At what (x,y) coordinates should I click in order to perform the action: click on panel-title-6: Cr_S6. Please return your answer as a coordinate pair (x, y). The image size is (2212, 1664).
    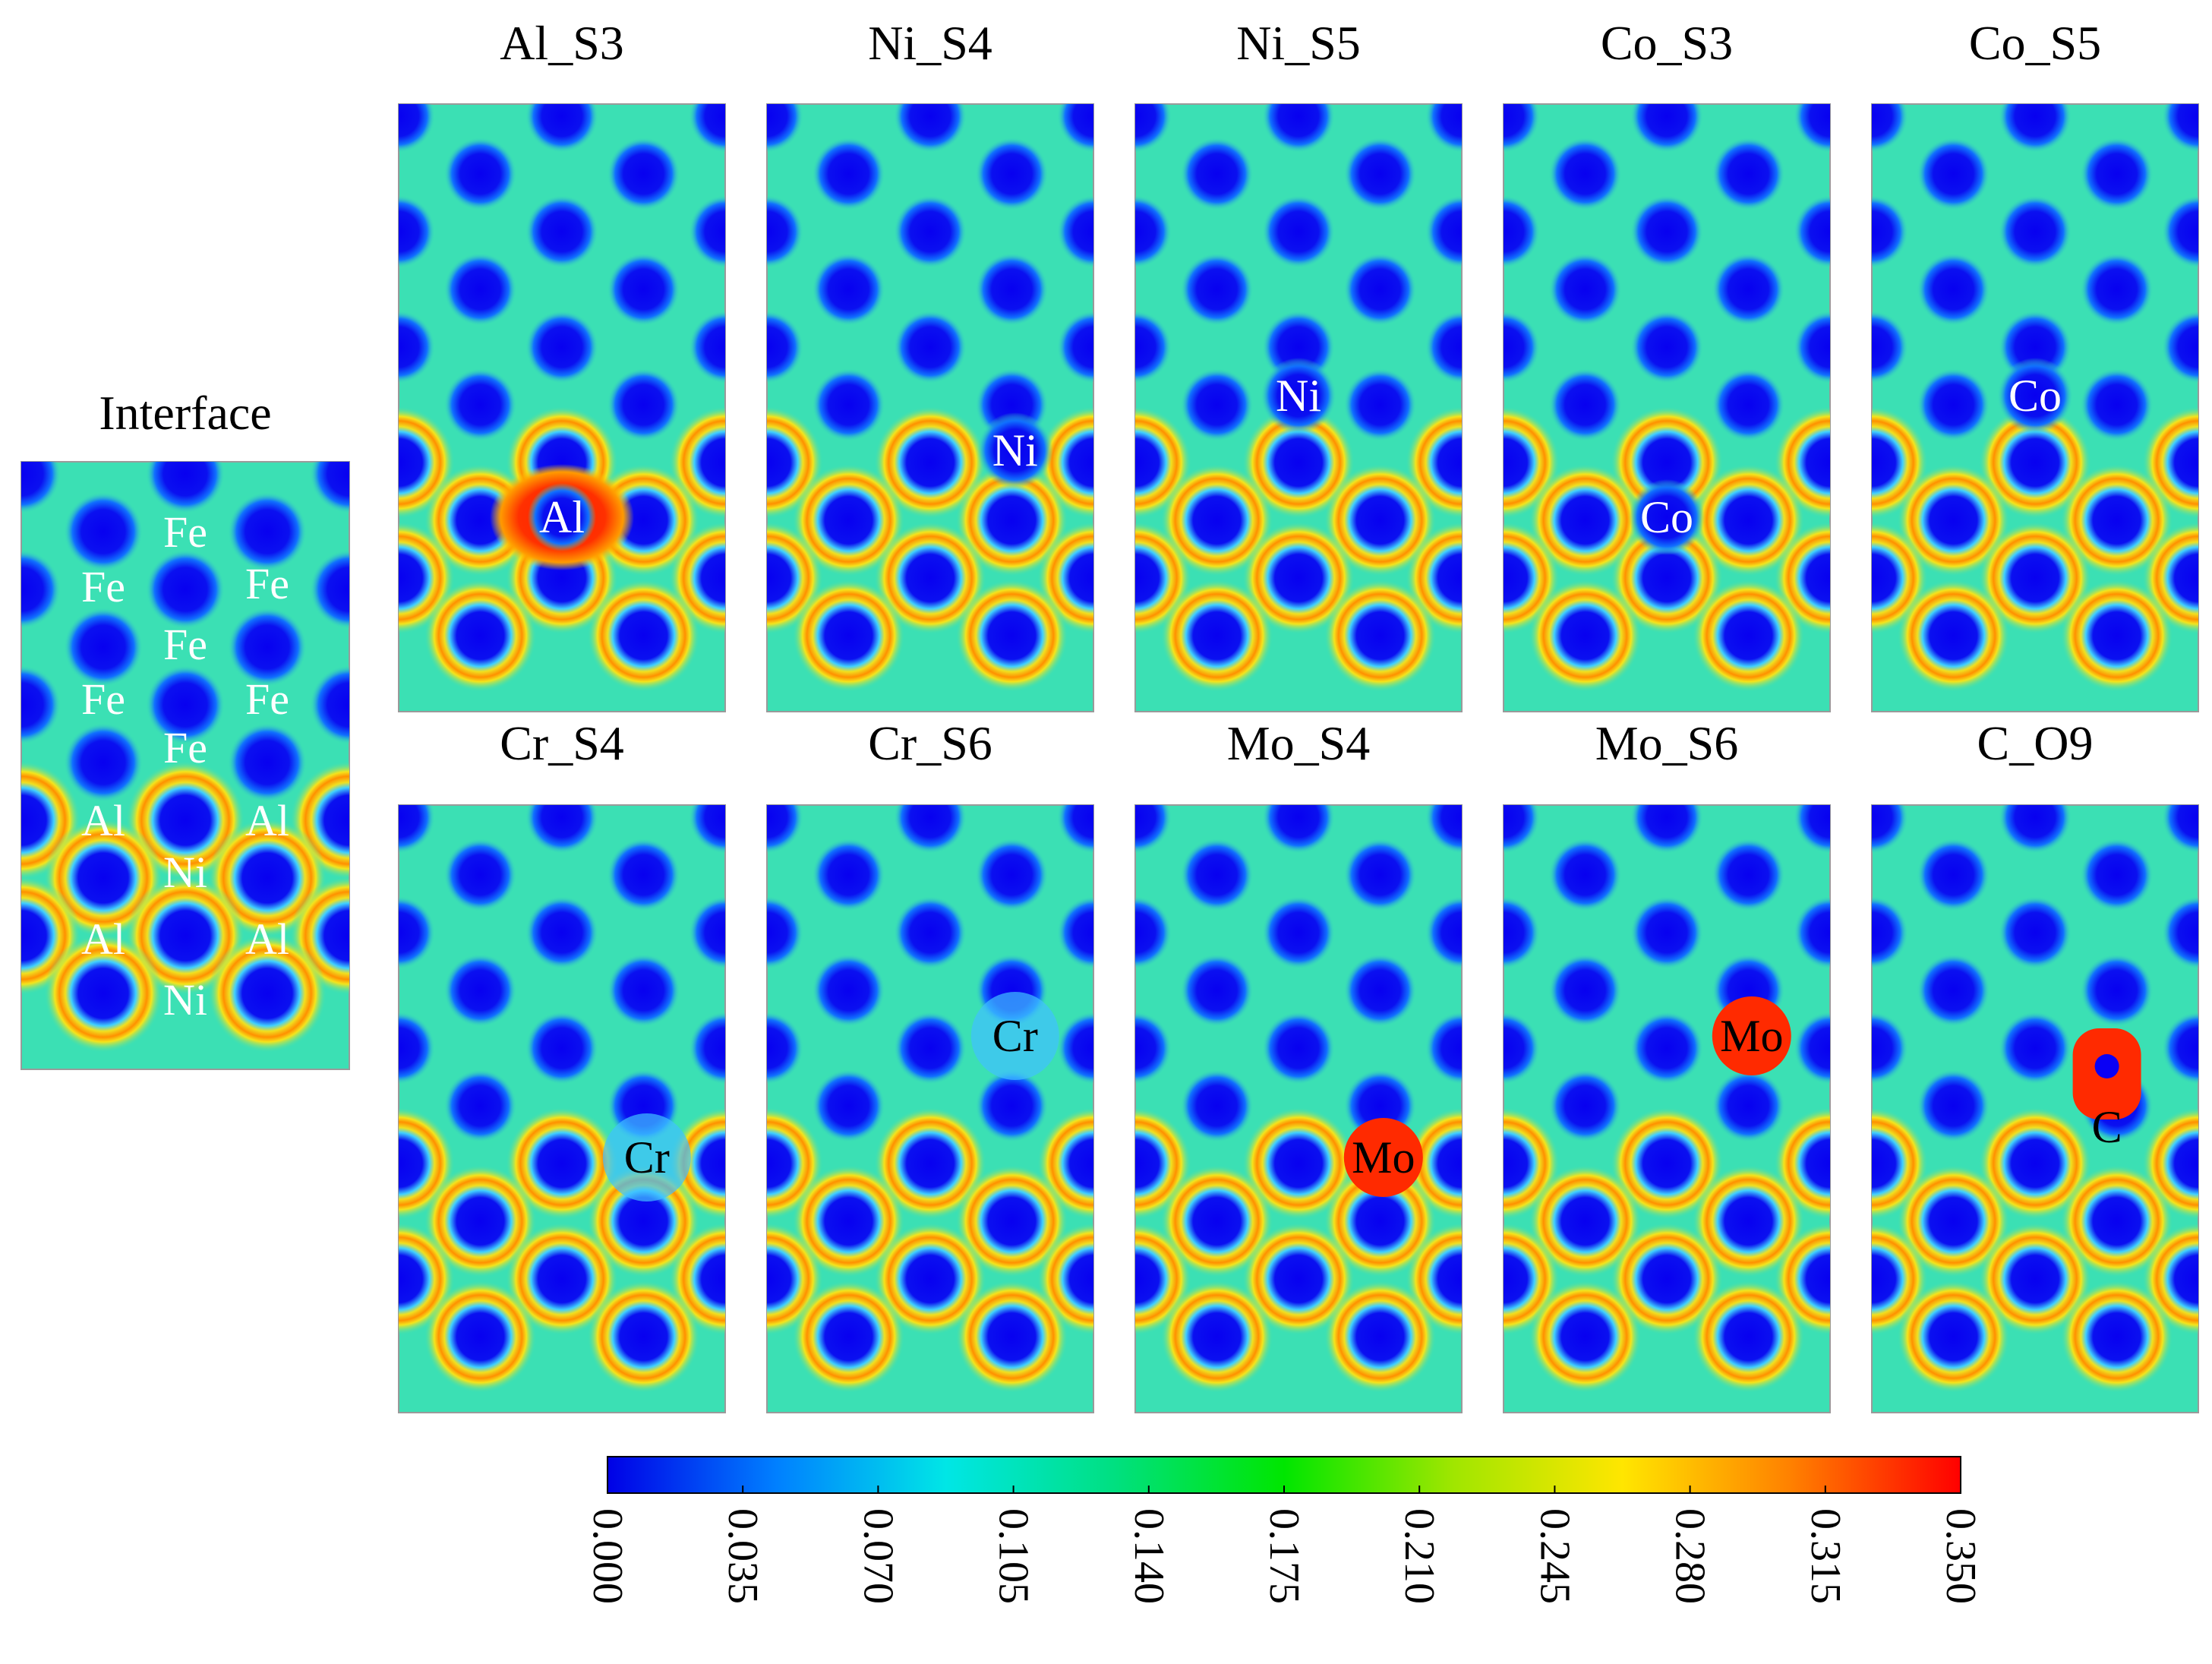
    Looking at the image, I should click on (930, 743).